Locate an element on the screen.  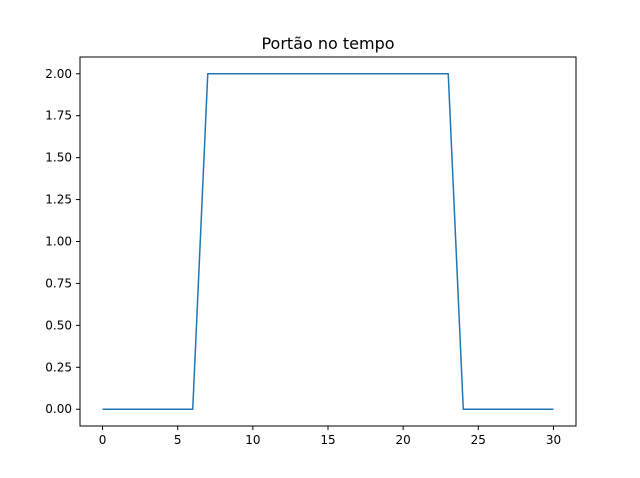
y-tick-label: 1.50 is located at coordinates (58, 158).